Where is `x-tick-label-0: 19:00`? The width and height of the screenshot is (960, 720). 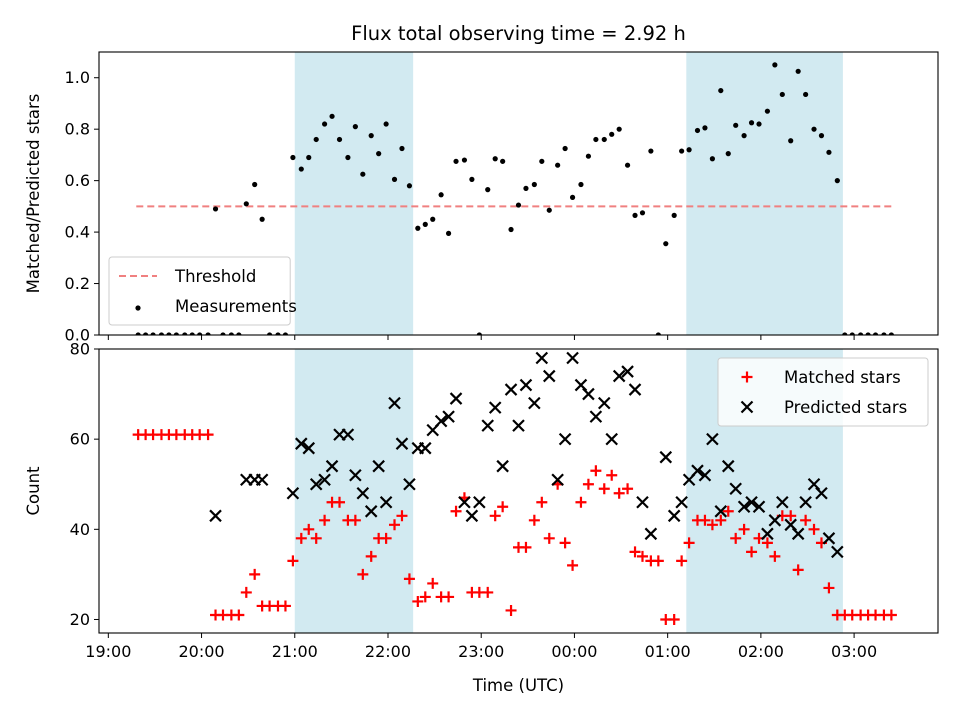
x-tick-label-0: 19:00 is located at coordinates (108, 651).